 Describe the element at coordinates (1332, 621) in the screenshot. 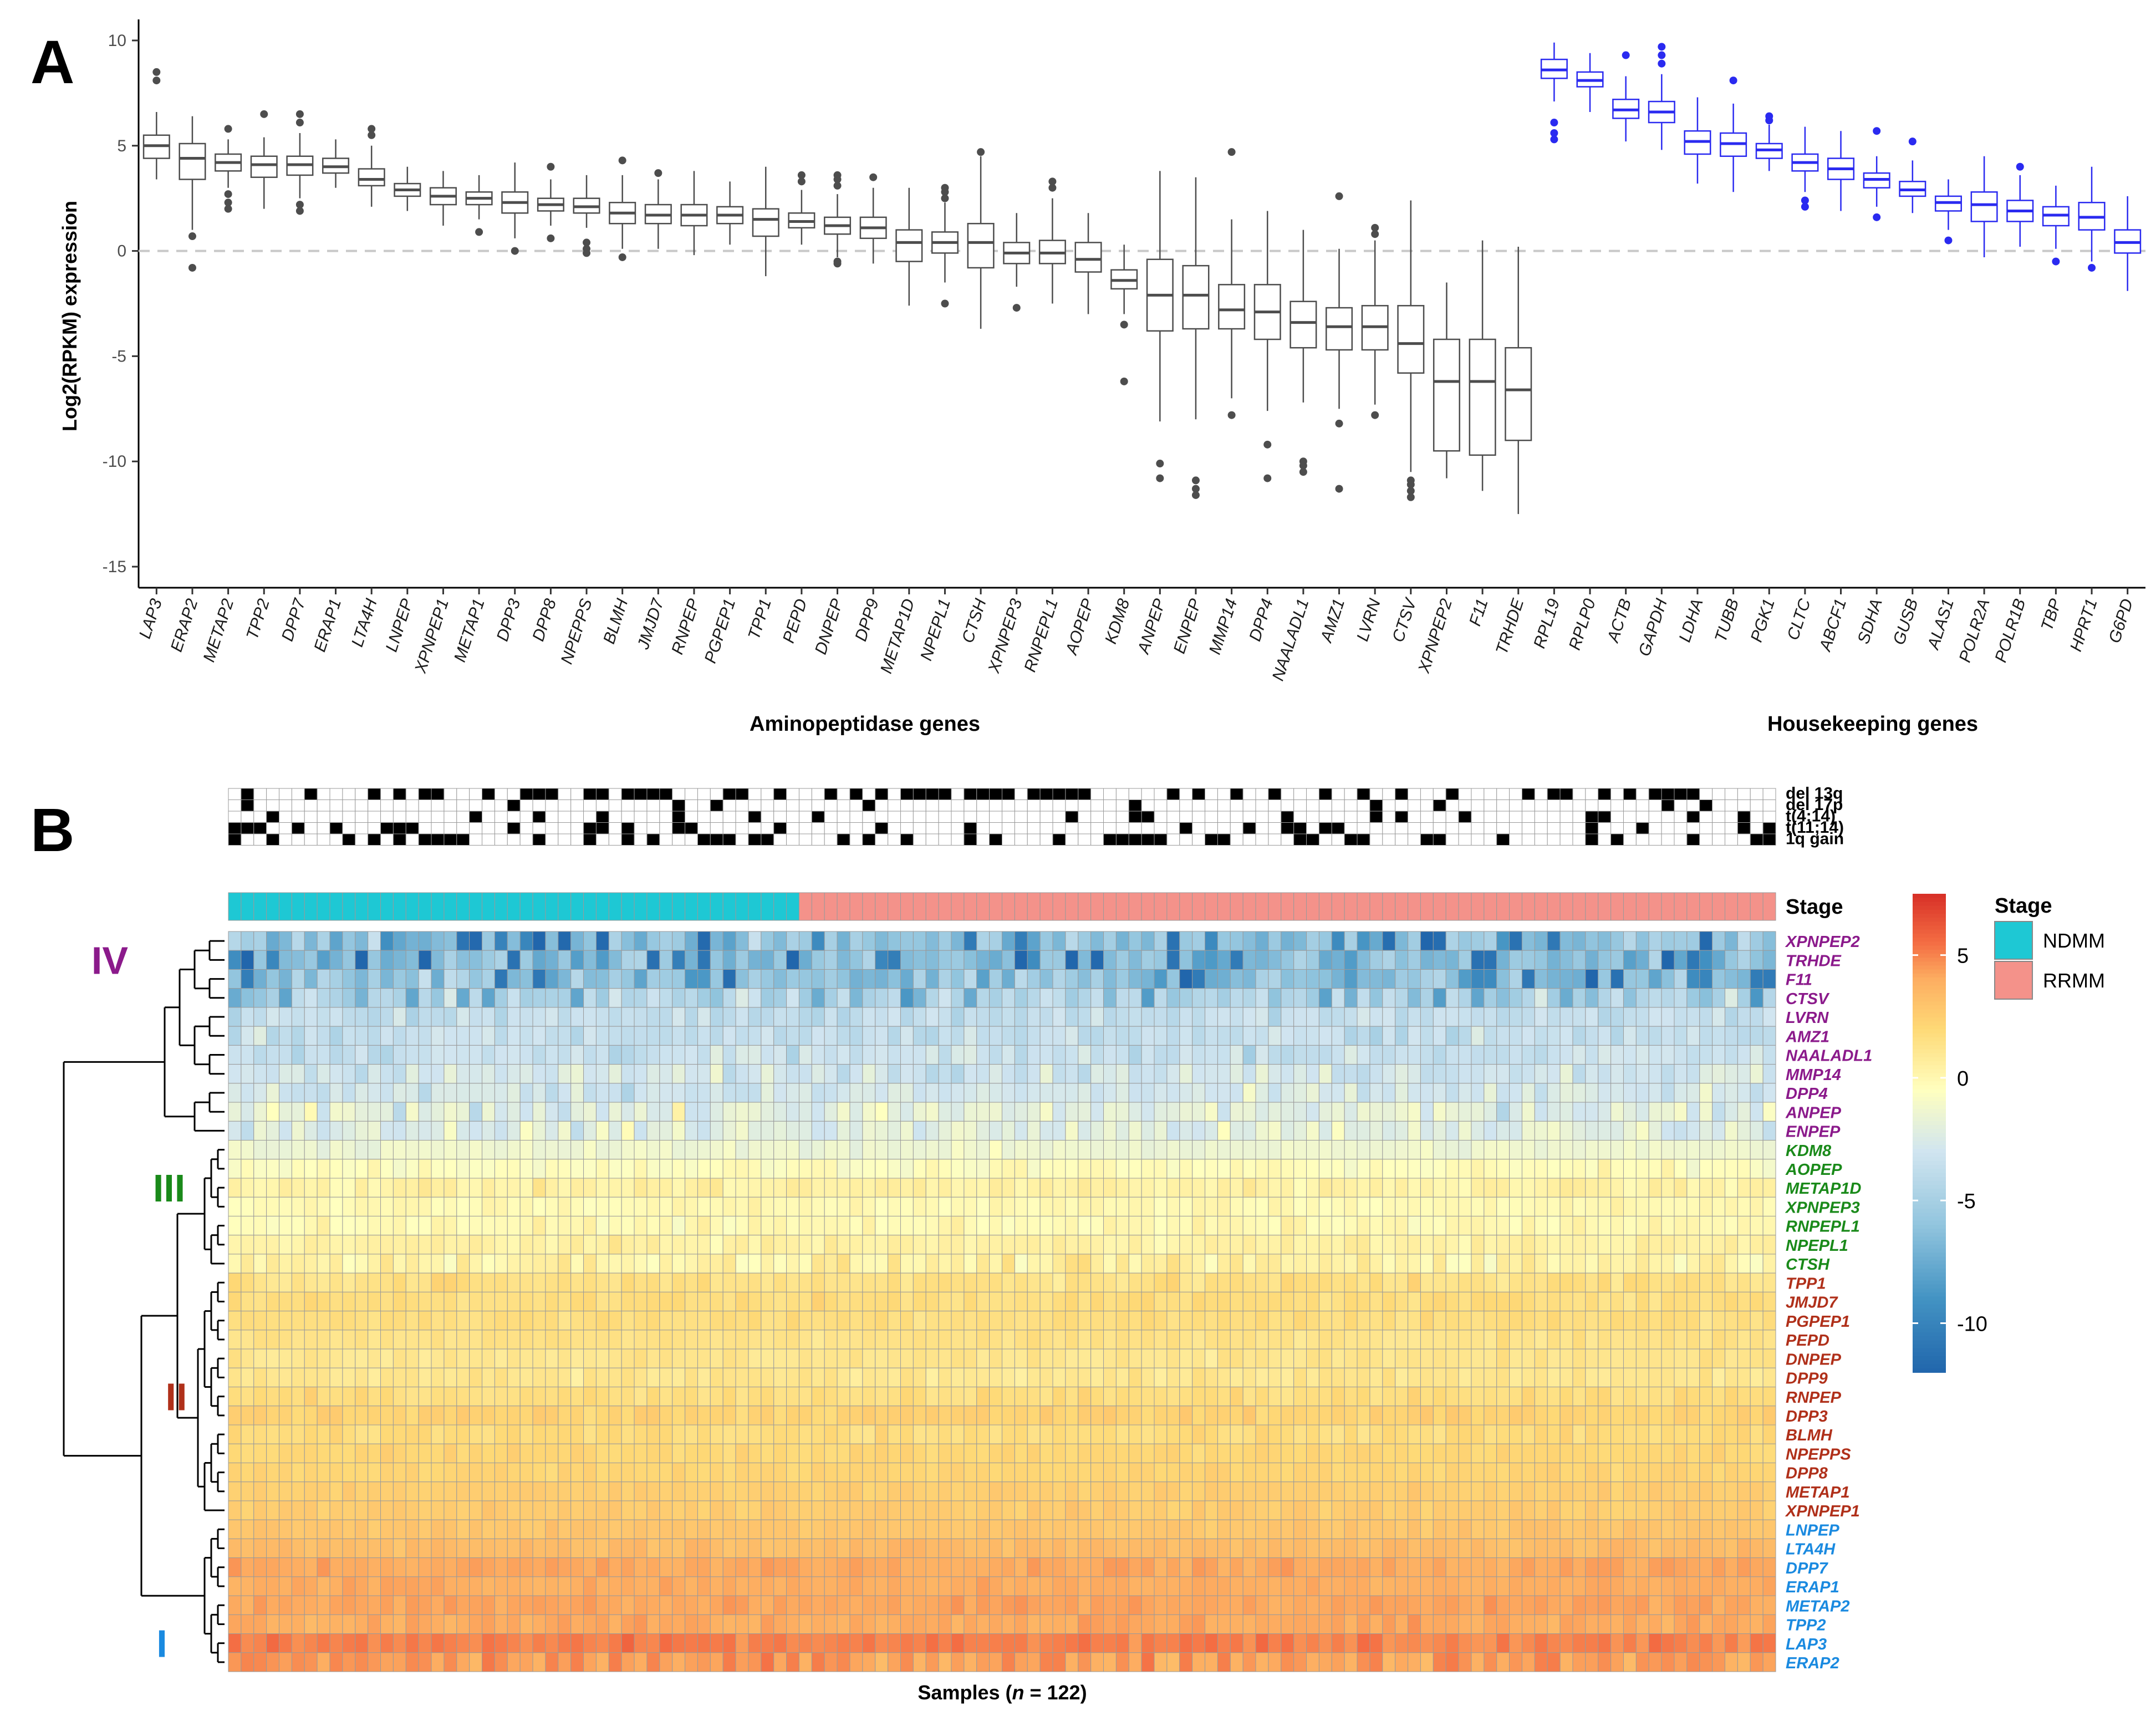

I see `gene-tick-label: AMZ1` at that location.